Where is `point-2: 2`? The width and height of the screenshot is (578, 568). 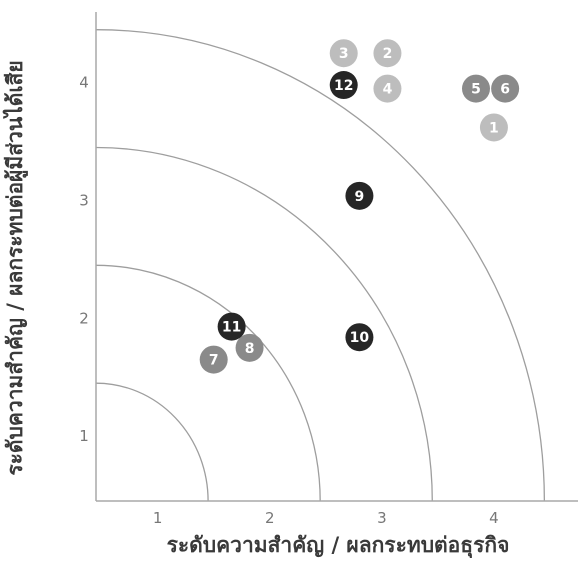 point-2: 2 is located at coordinates (387, 53).